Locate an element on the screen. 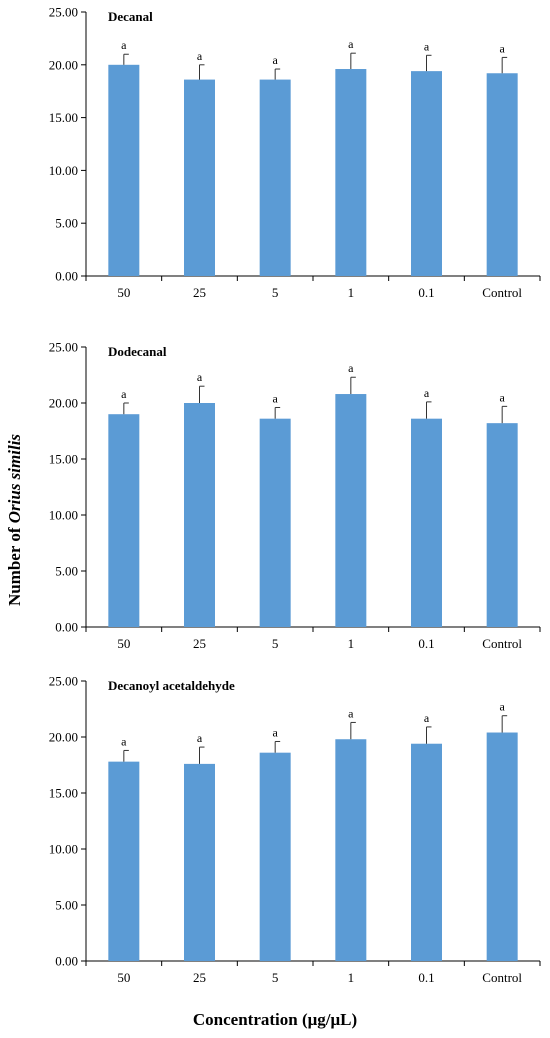 This screenshot has width=550, height=1038. panel-title: Decanal is located at coordinates (130, 16).